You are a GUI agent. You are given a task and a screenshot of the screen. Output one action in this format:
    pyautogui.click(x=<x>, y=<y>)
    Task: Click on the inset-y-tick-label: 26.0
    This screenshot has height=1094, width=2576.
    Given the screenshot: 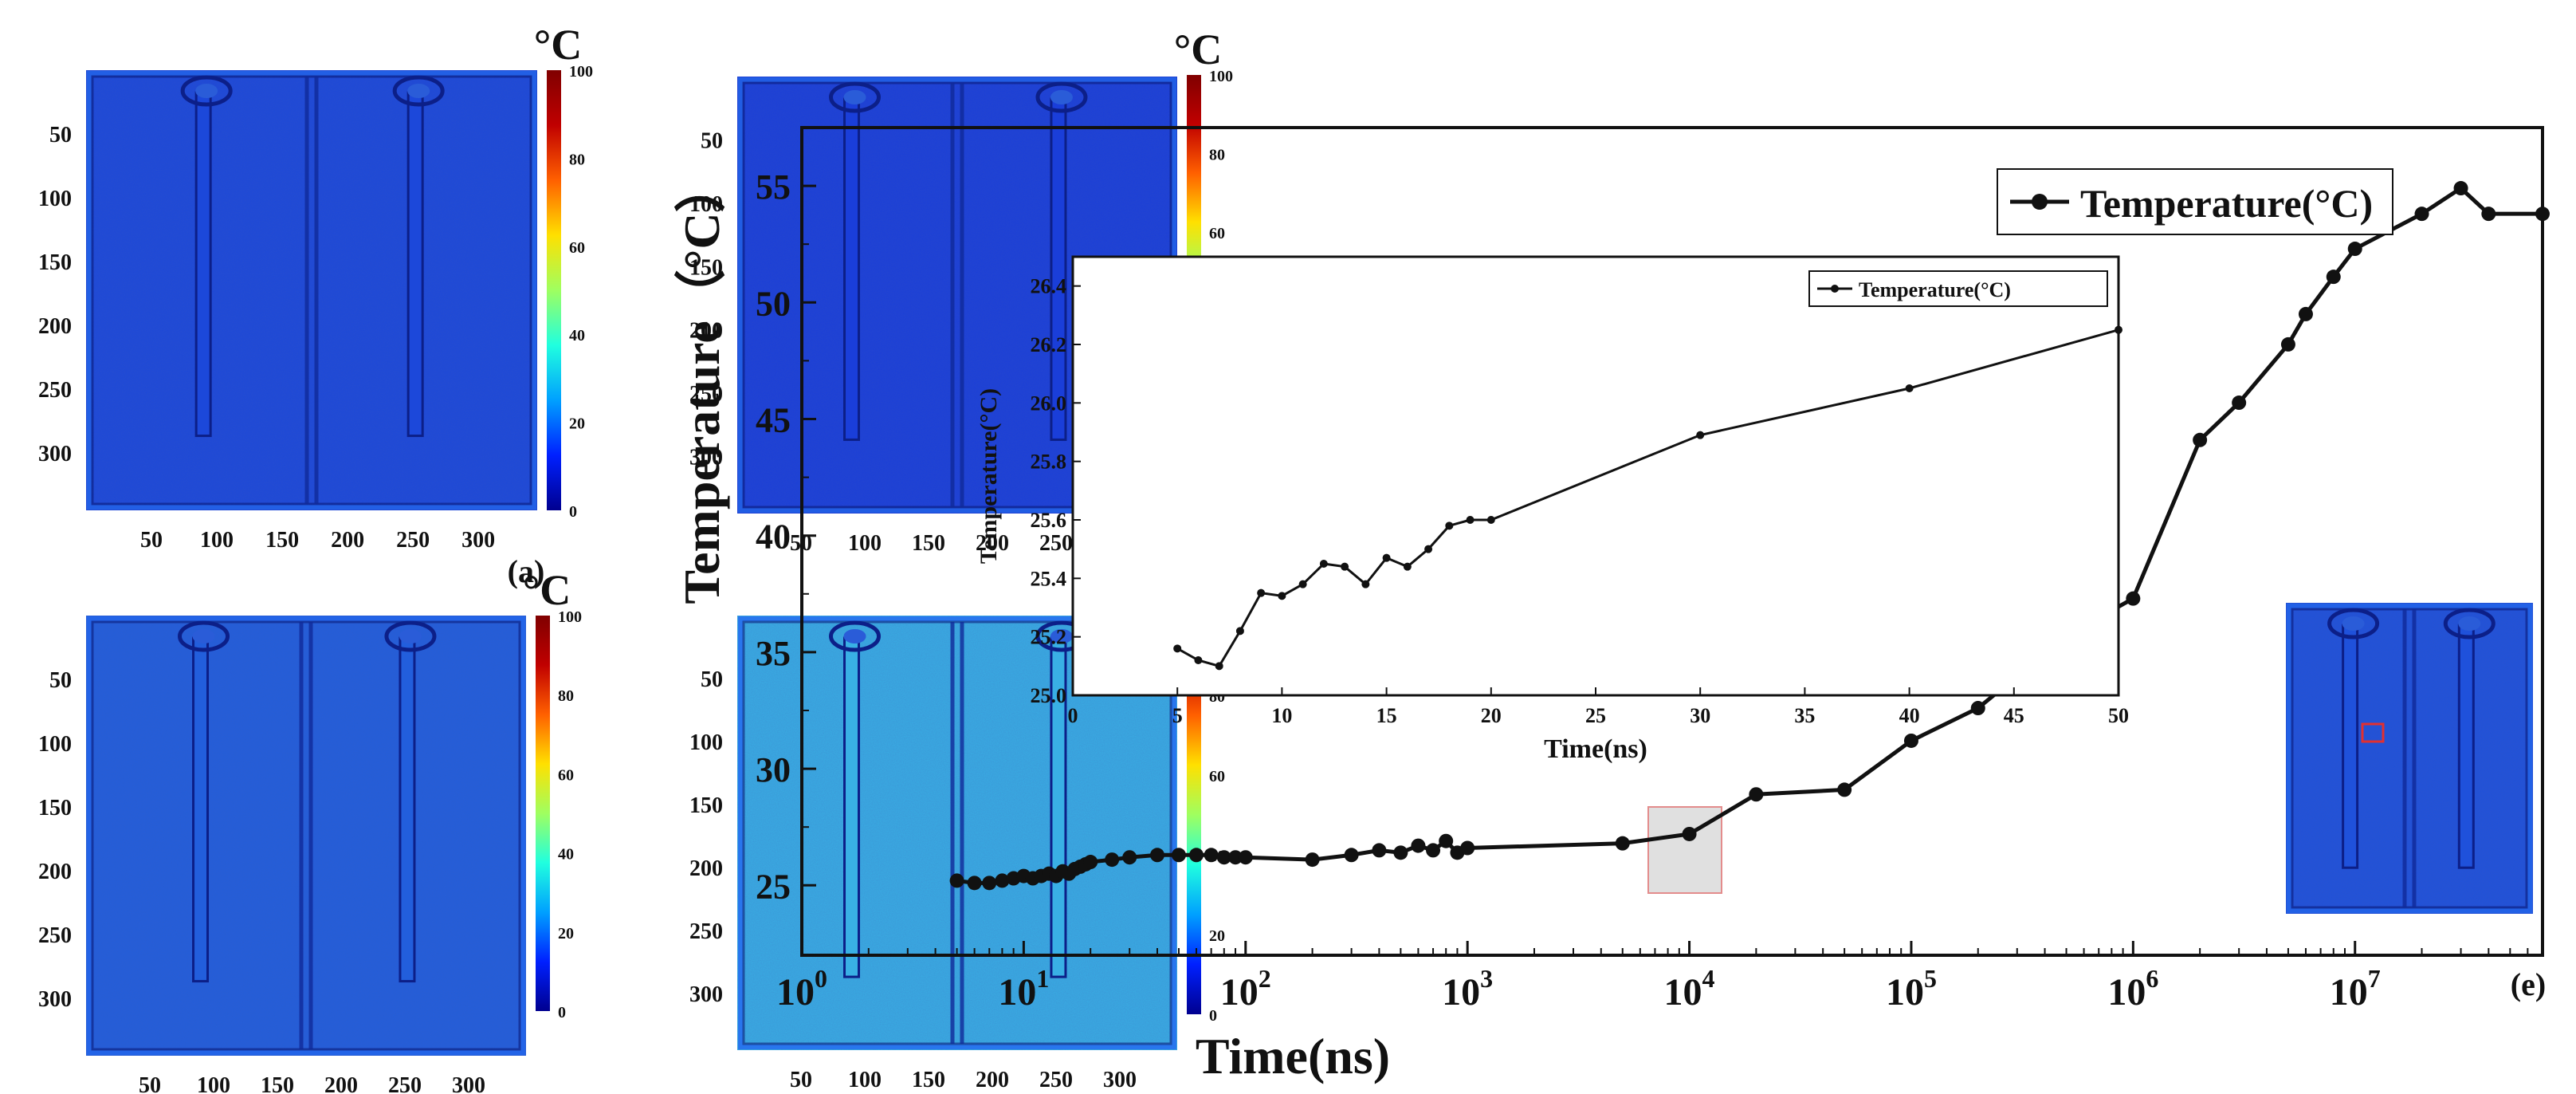 What is the action you would take?
    pyautogui.click(x=1049, y=403)
    